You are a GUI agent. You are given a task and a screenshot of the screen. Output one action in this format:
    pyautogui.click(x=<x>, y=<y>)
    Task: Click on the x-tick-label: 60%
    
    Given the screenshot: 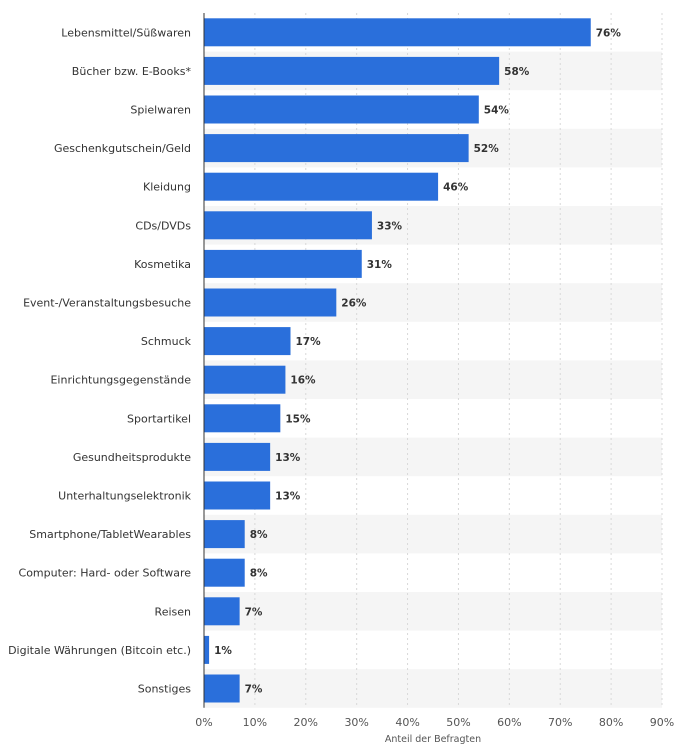 What is the action you would take?
    pyautogui.click(x=509, y=722)
    